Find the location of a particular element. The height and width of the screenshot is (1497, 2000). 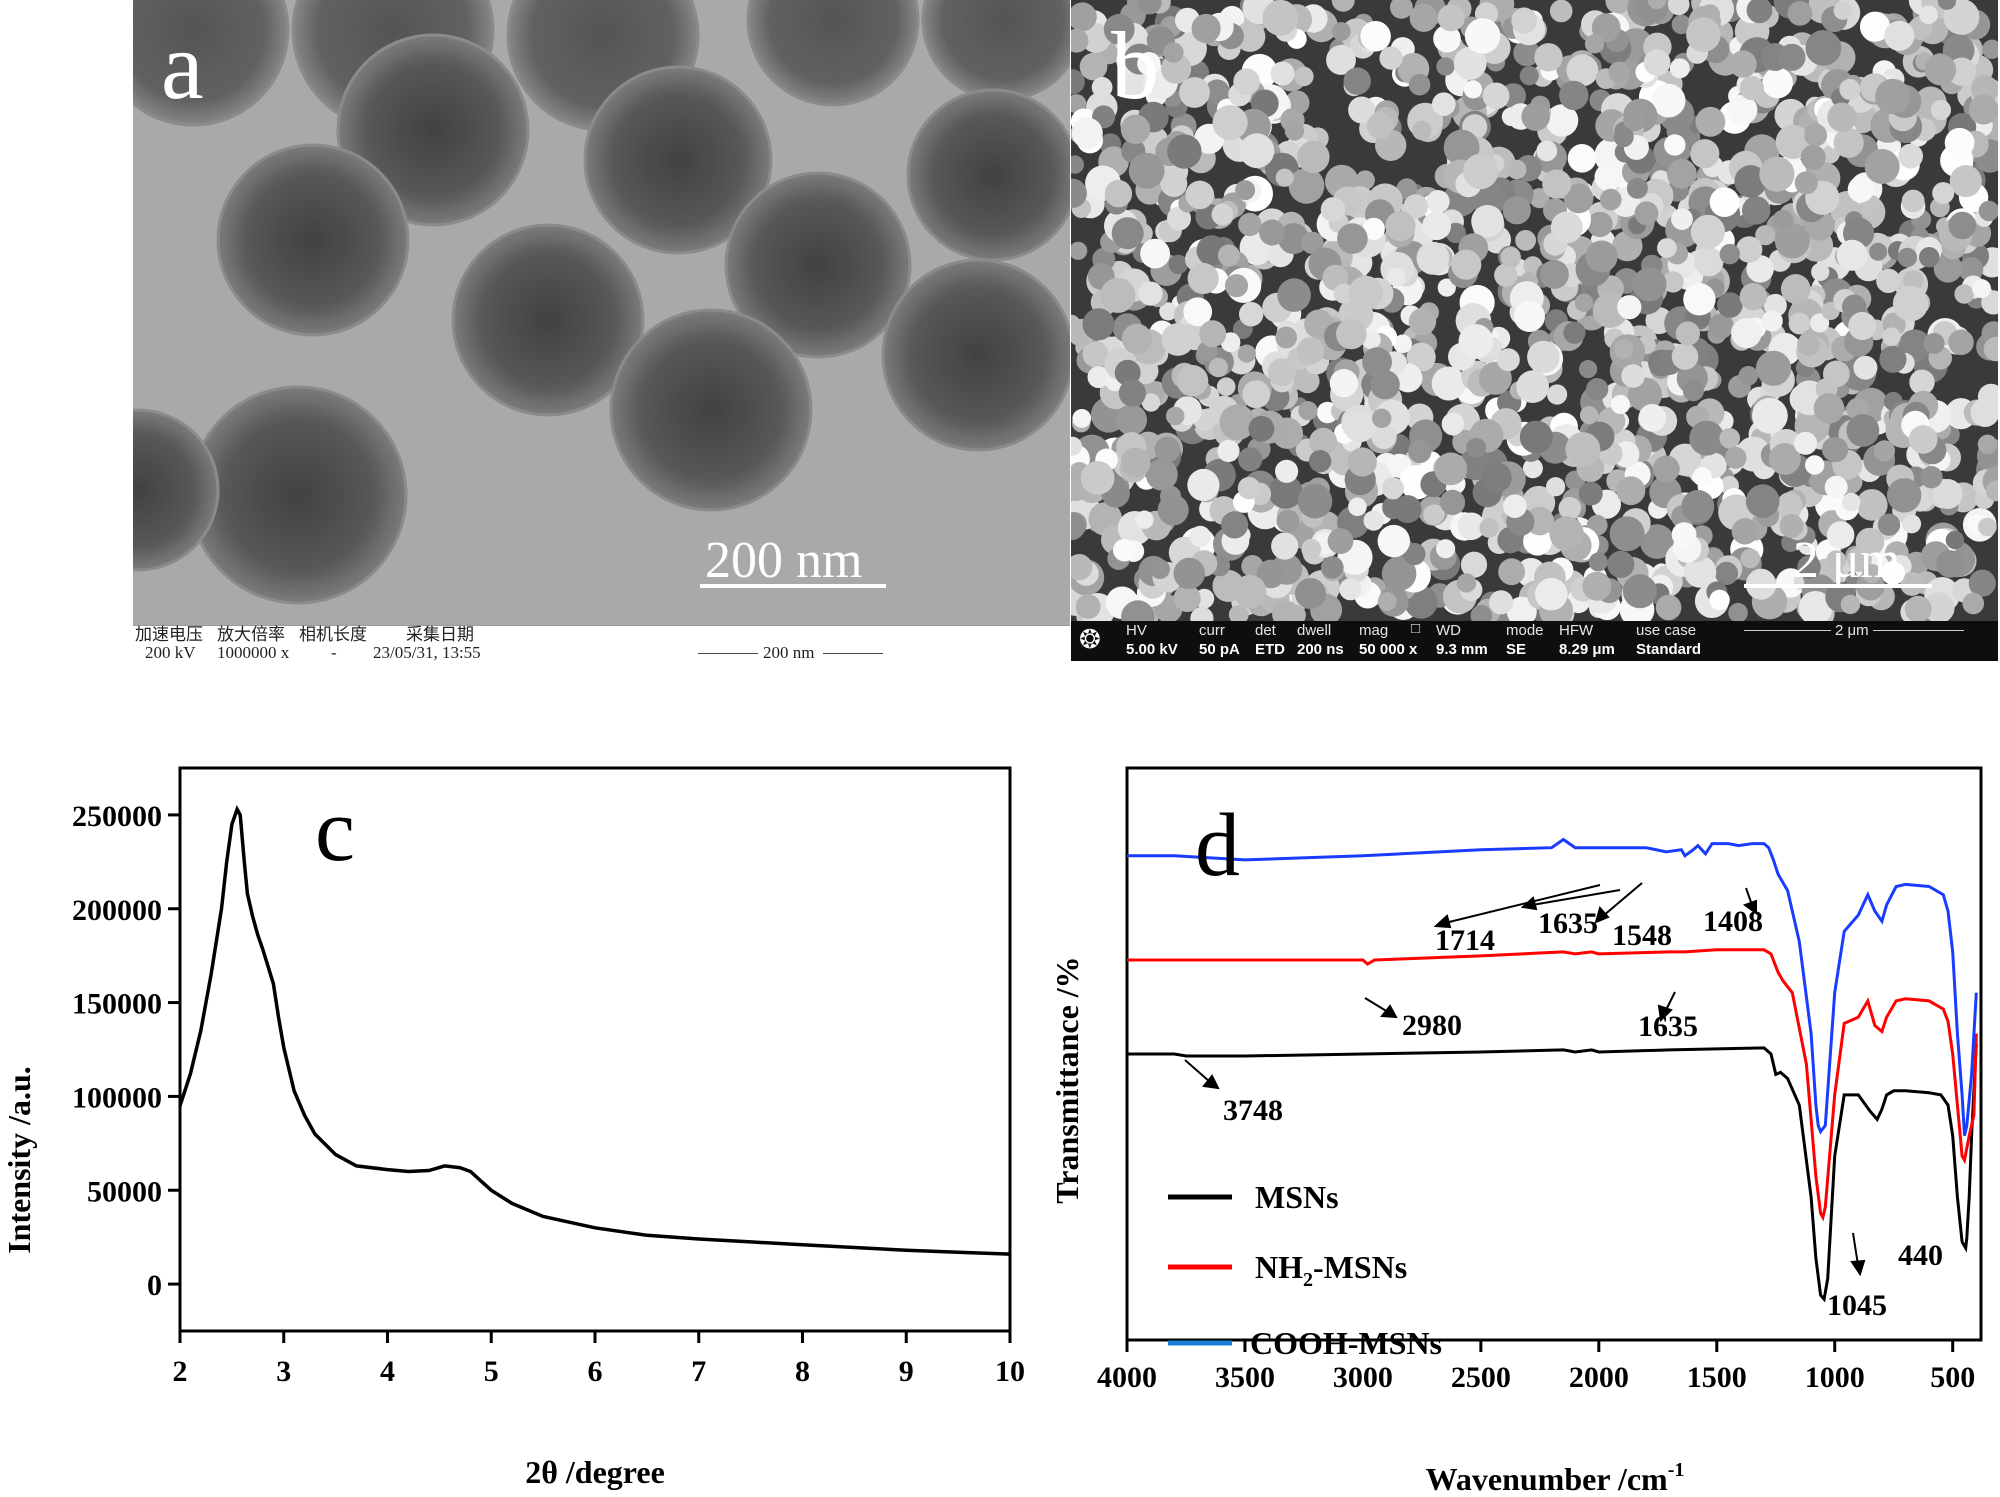

x-tick-label: 9 is located at coordinates (906, 1371).